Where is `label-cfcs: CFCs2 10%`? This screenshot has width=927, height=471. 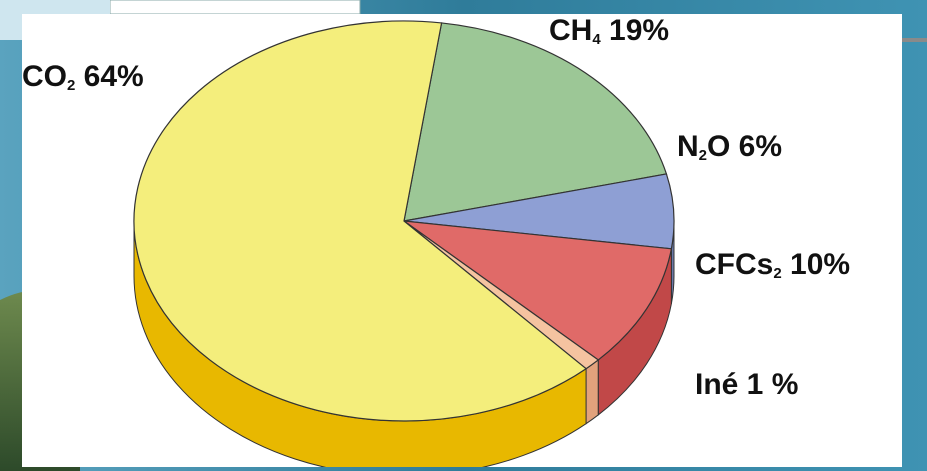 label-cfcs: CFCs2 10% is located at coordinates (773, 265).